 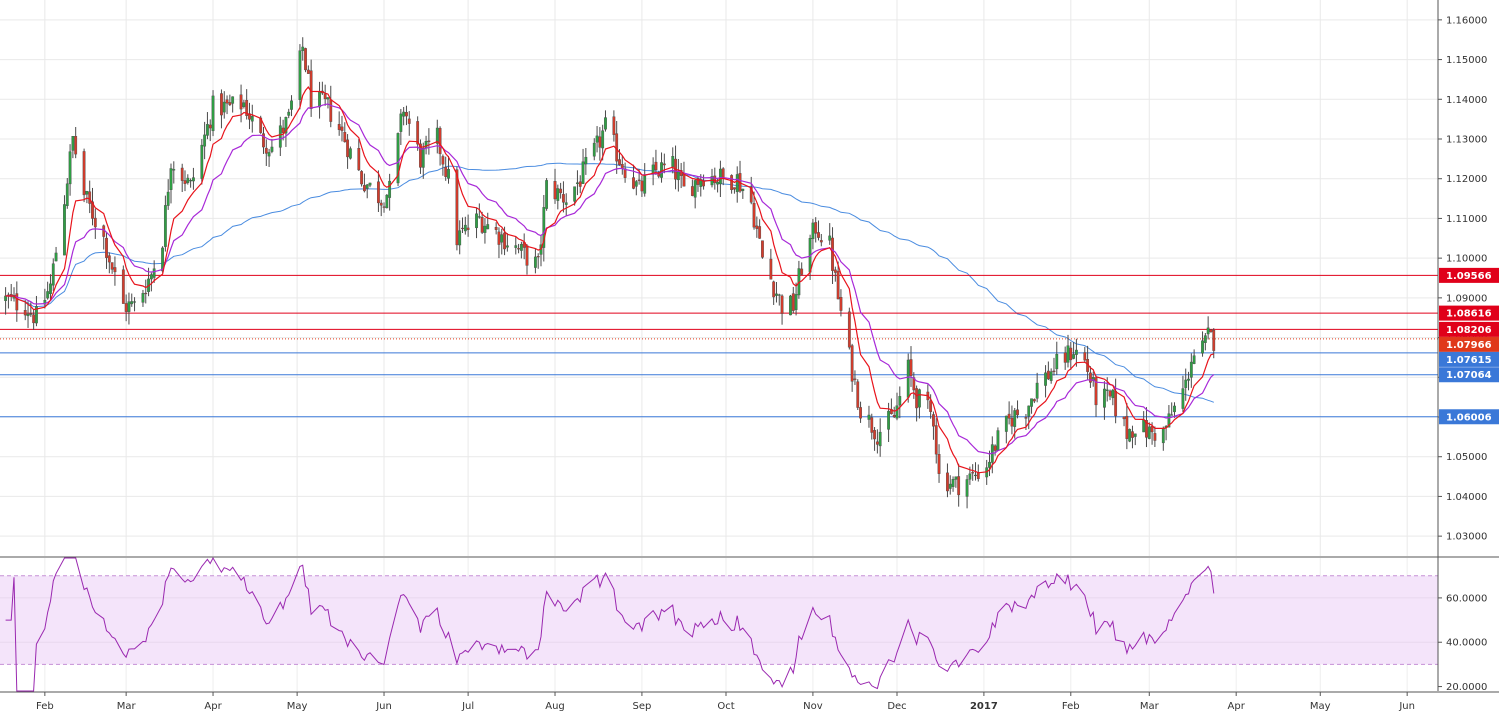 What do you see at coordinates (1466, 259) in the screenshot?
I see `price-tick-label: 1.10000` at bounding box center [1466, 259].